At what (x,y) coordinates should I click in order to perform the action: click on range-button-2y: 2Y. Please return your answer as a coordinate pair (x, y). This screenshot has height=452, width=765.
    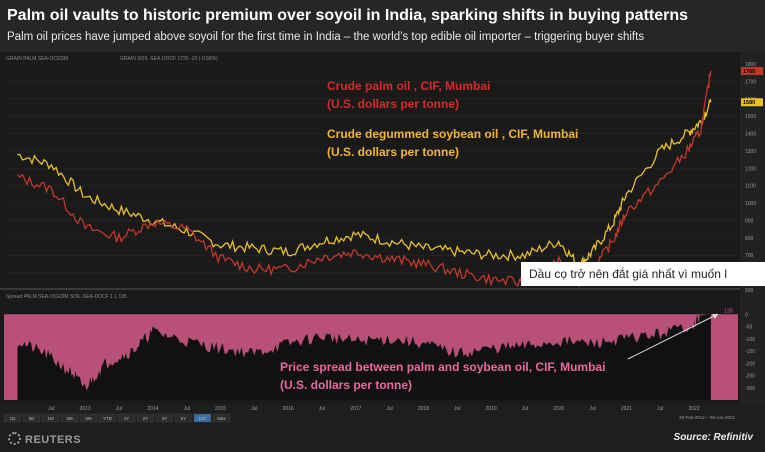
    Looking at the image, I should click on (145, 418).